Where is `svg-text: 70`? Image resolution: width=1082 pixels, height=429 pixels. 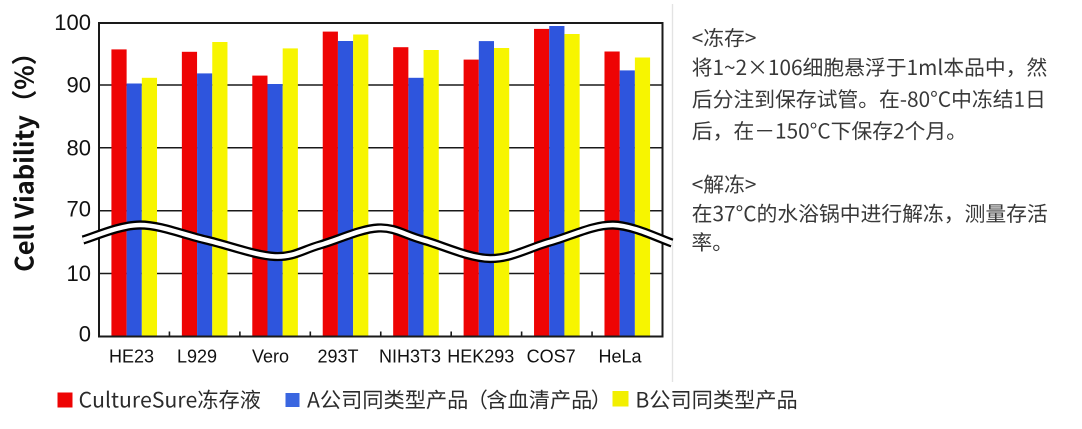 svg-text: 70 is located at coordinates (79, 209).